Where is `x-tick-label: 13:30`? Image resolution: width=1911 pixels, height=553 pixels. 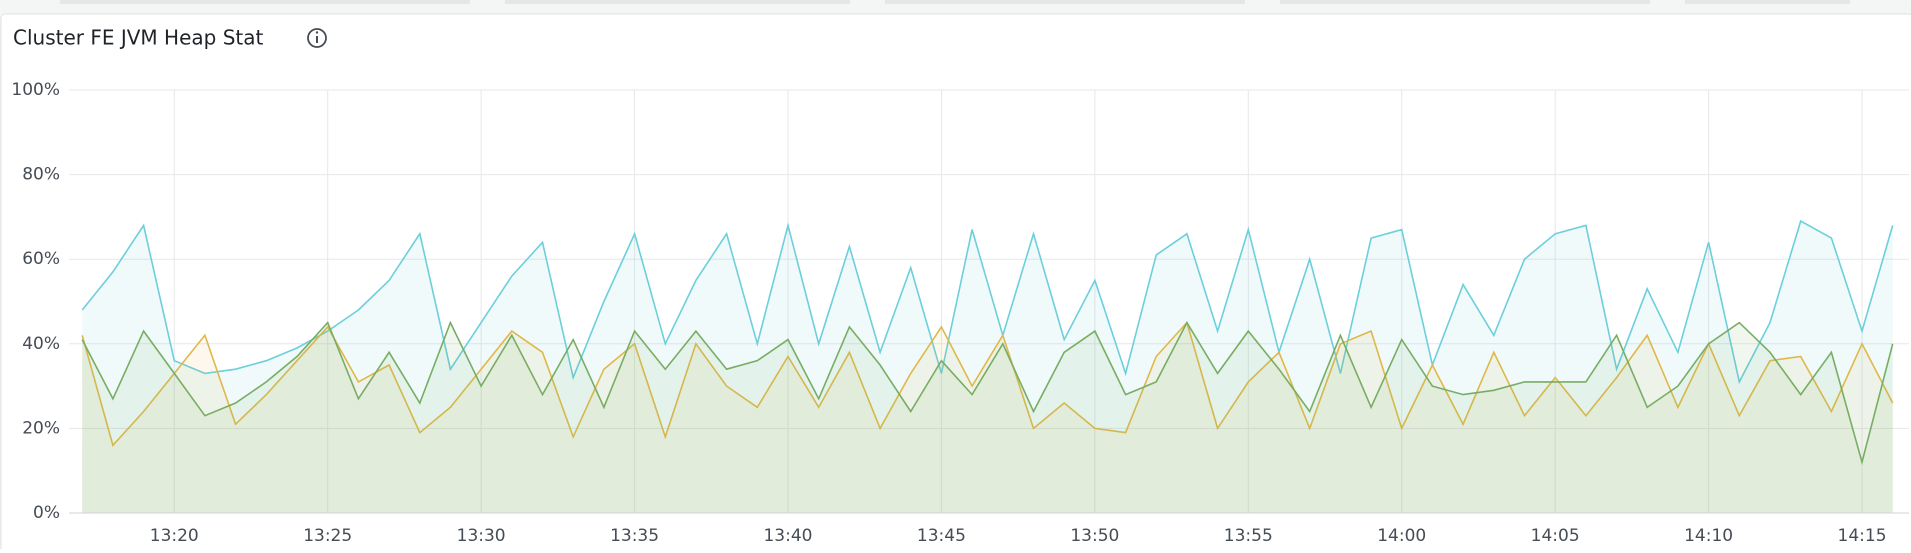 x-tick-label: 13:30 is located at coordinates (481, 536).